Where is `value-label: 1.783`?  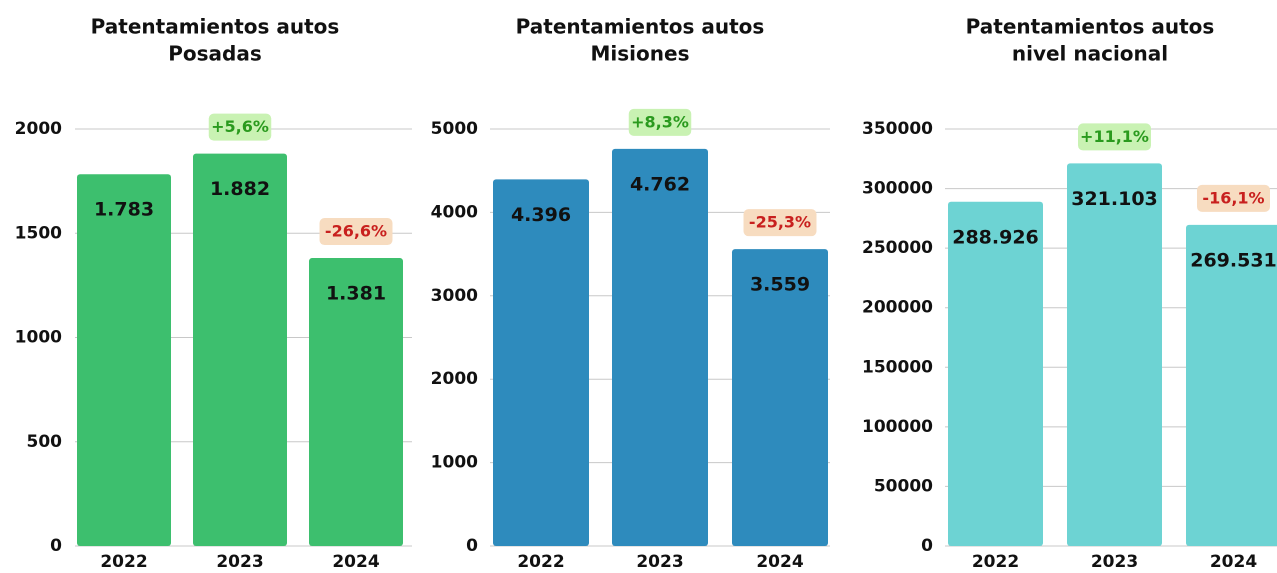 value-label: 1.783 is located at coordinates (124, 210).